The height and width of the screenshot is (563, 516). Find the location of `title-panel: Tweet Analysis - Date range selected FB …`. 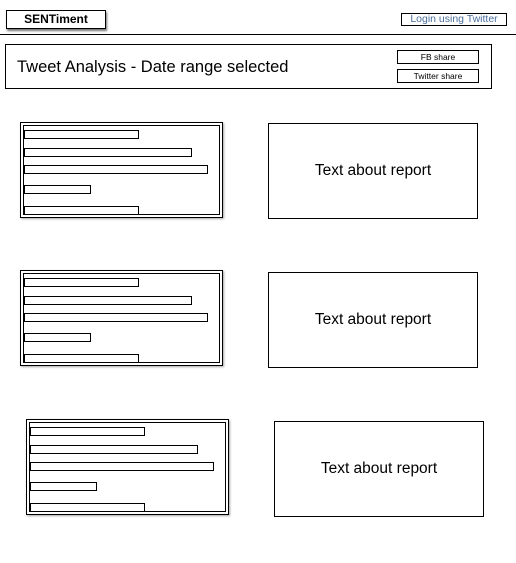

title-panel: Tweet Analysis - Date range selected FB … is located at coordinates (248, 66).